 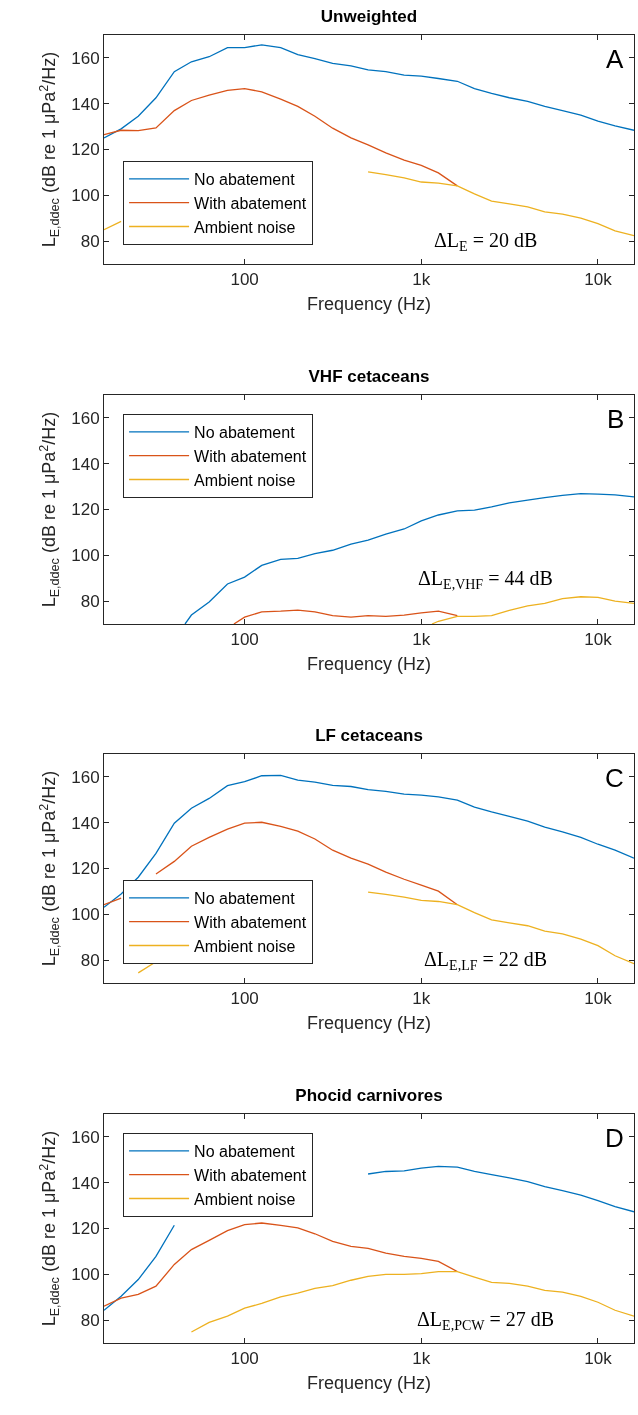 I want to click on annotation: D, so click(x=614, y=1137).